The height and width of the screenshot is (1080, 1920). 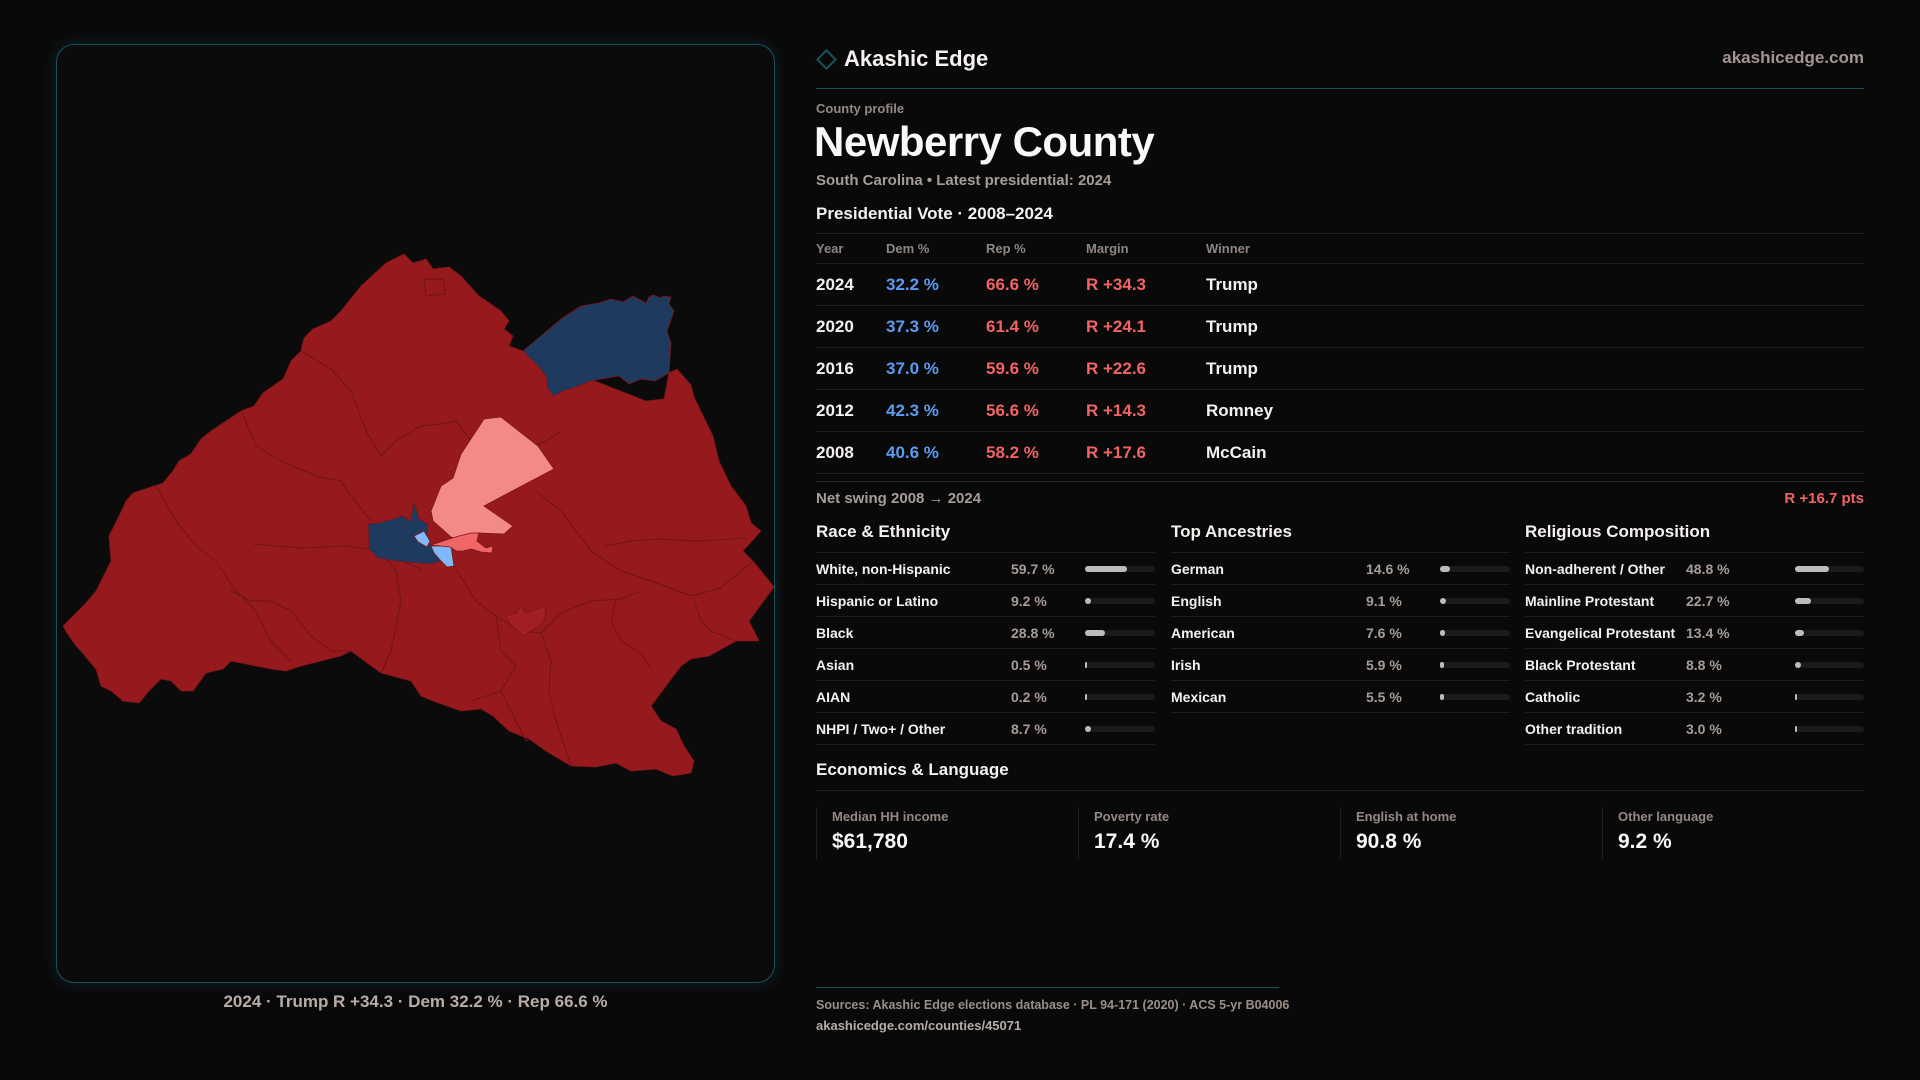 I want to click on stat-row-label: Irish, so click(x=1186, y=664).